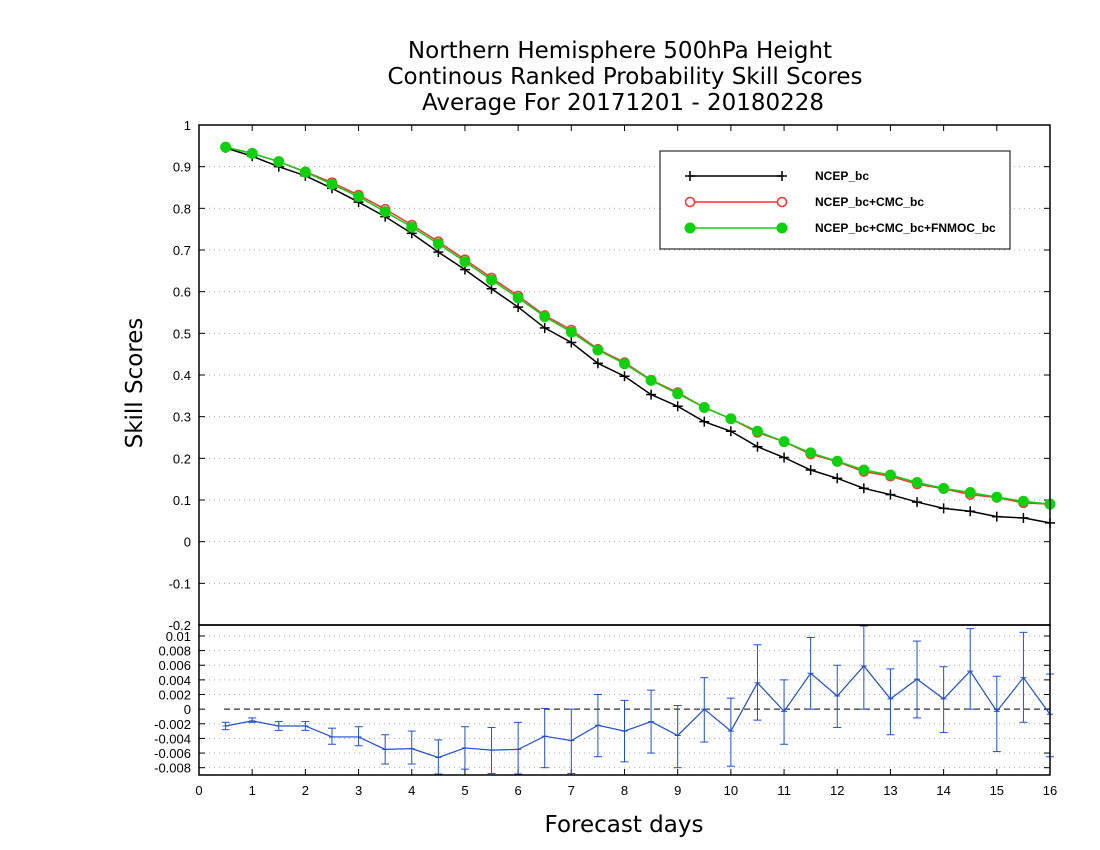  I want to click on bottom-y-tick-label: 0.002, so click(174, 695).